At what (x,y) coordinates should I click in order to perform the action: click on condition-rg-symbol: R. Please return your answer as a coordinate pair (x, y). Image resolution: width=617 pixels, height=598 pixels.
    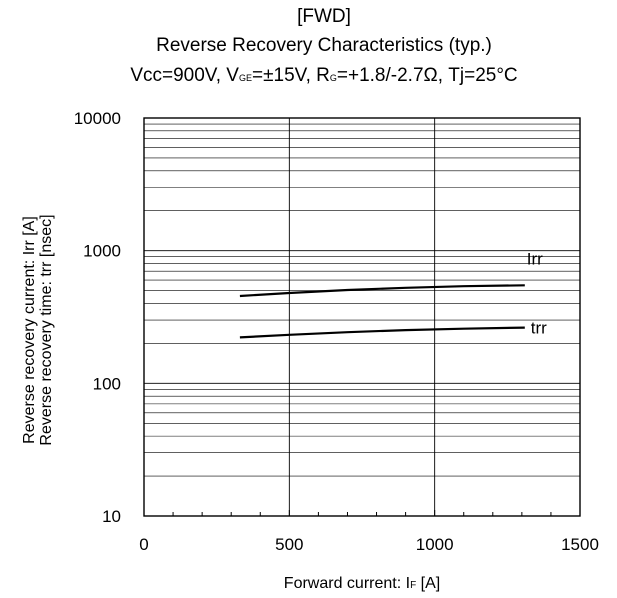
    Looking at the image, I should click on (323, 75).